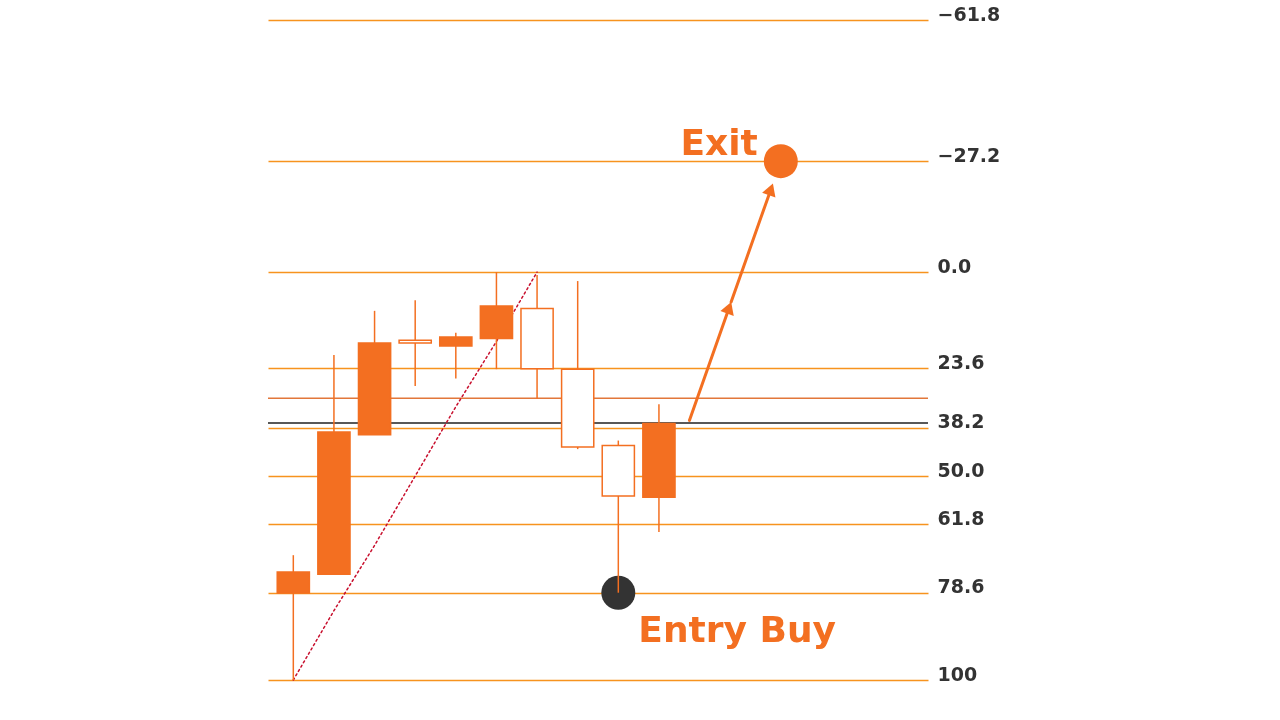  Describe the element at coordinates (961, 469) in the screenshot. I see `y-tick-label: 50.0` at that location.